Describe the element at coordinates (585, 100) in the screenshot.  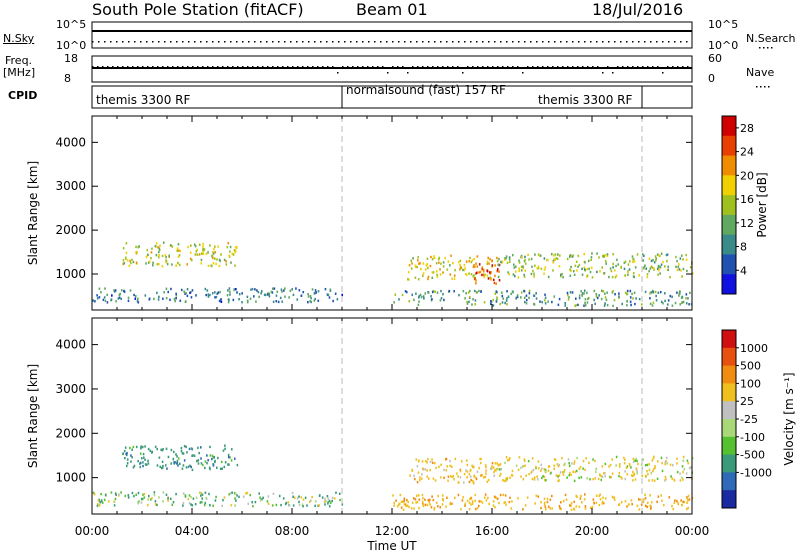
I see `cpid-segment-label: themis 3300 RF` at that location.